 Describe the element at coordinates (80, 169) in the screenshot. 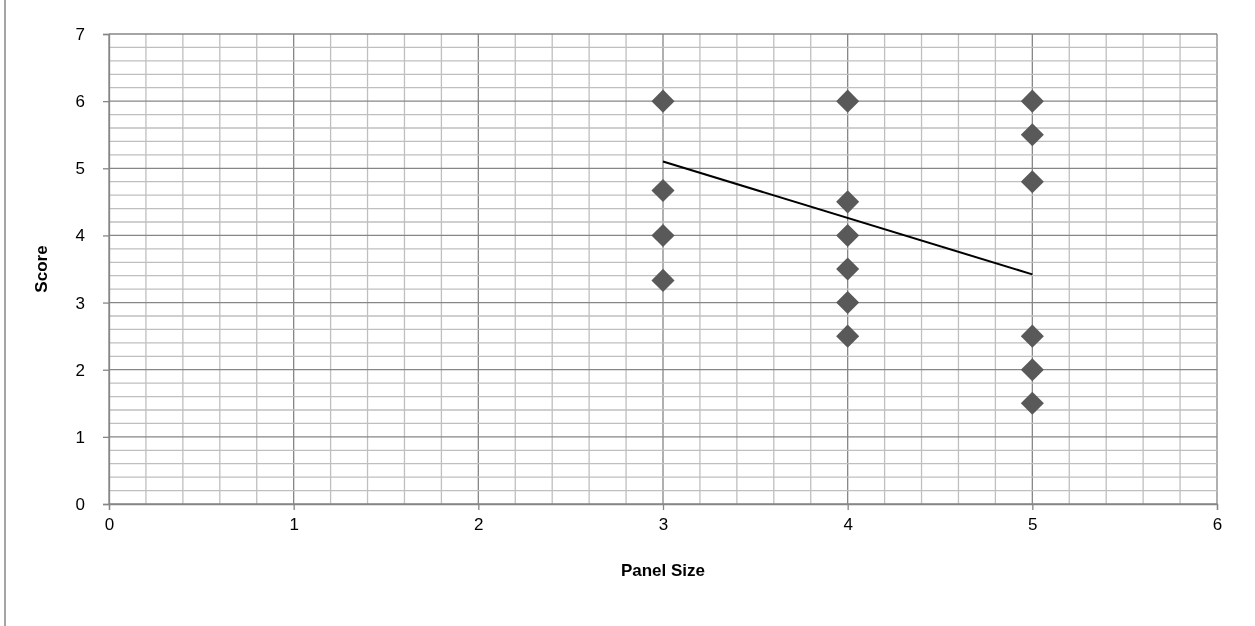

I see `y-tick-label: 5` at that location.